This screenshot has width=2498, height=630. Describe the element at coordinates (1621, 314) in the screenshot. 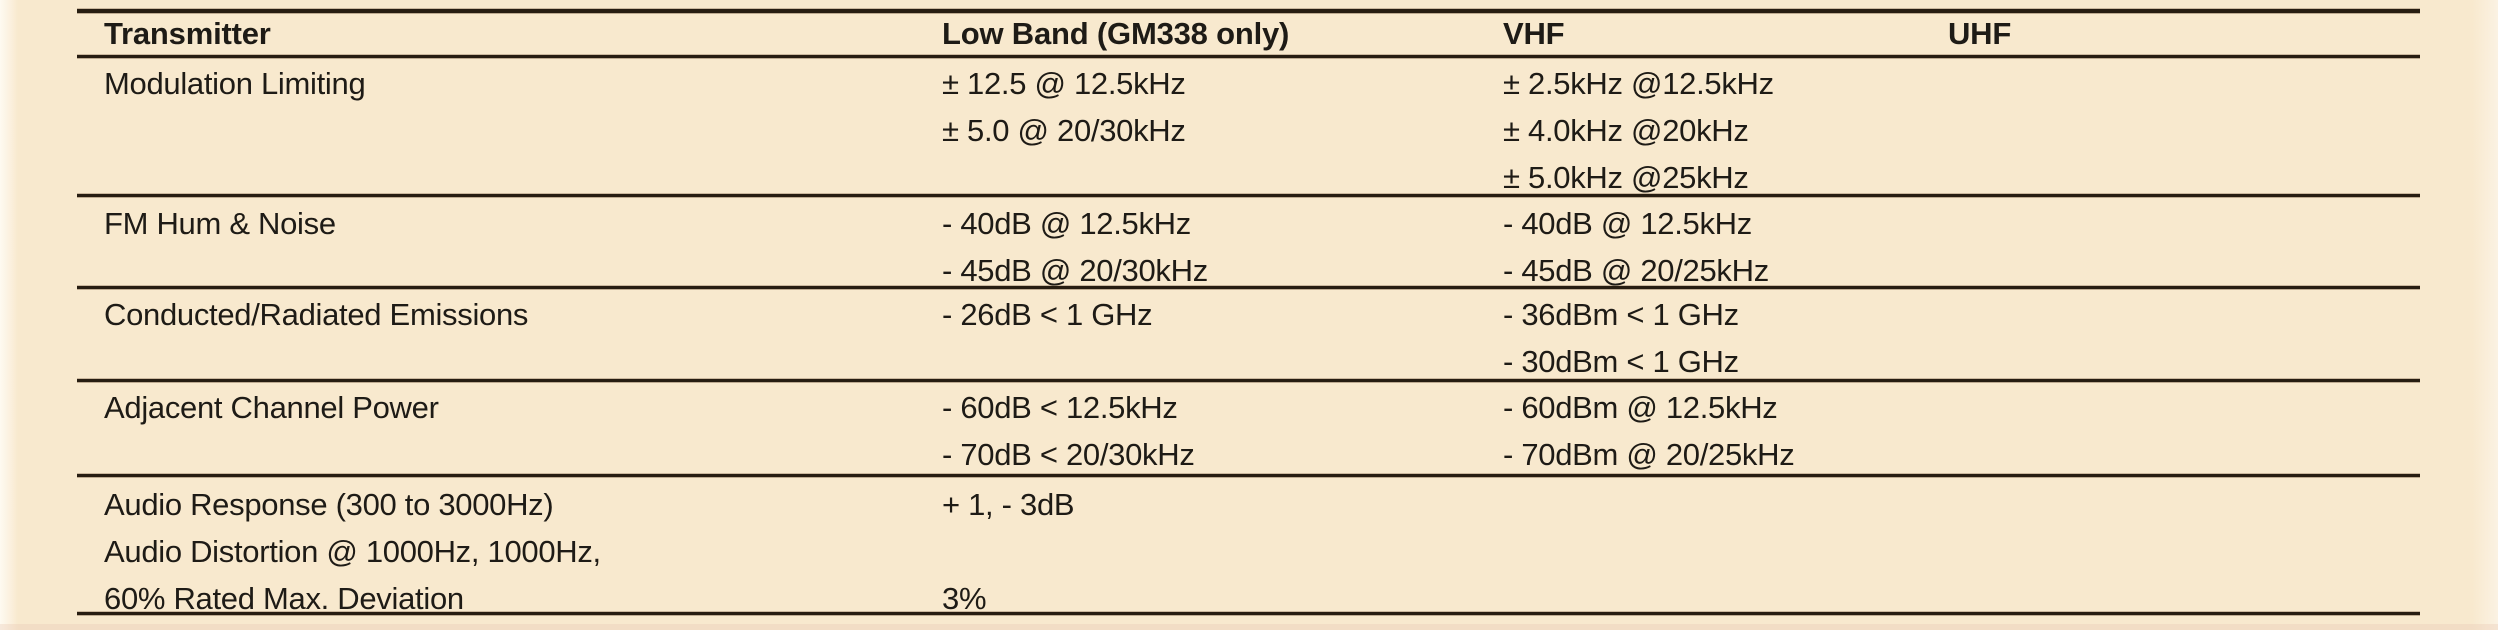

I see `spec-value: - 36dBm < 1 GHz` at that location.